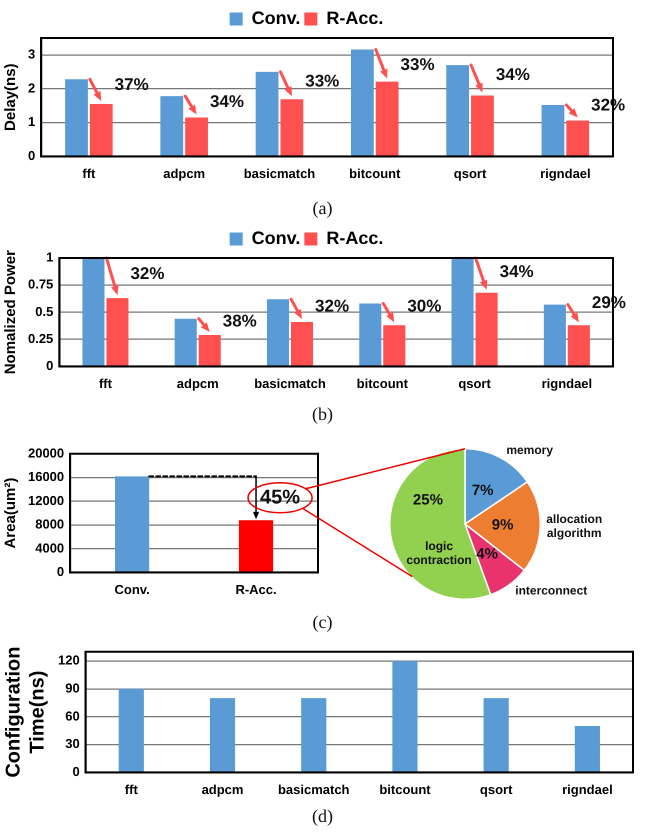  Describe the element at coordinates (49, 524) in the screenshot. I see `y-tick-label: 8000` at that location.